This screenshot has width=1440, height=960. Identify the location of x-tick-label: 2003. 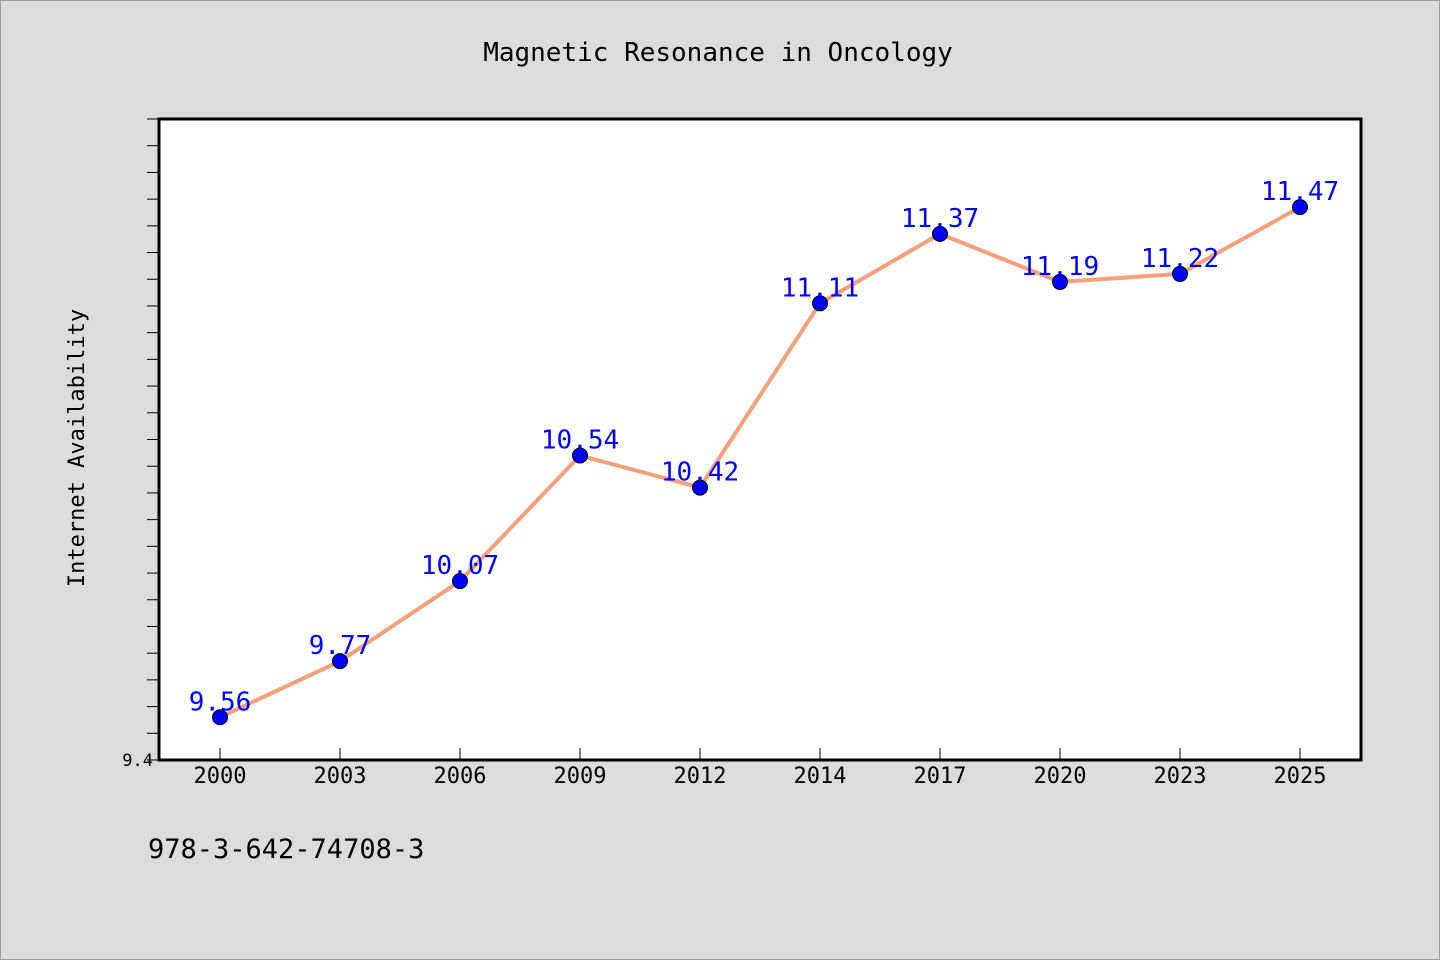
(340, 776).